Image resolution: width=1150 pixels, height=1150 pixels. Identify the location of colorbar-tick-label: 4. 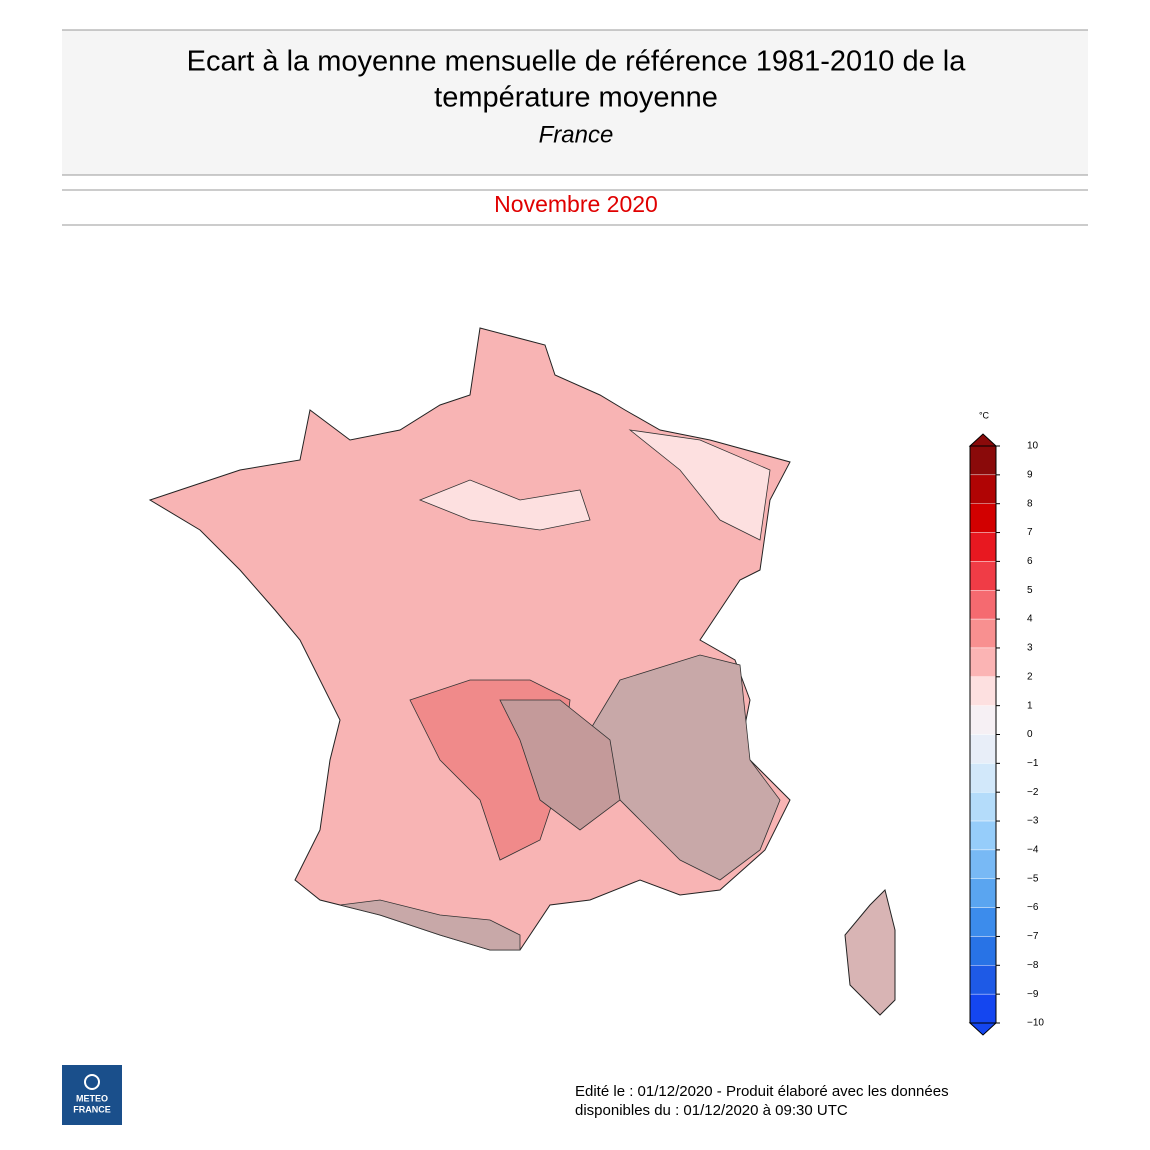
(1030, 619).